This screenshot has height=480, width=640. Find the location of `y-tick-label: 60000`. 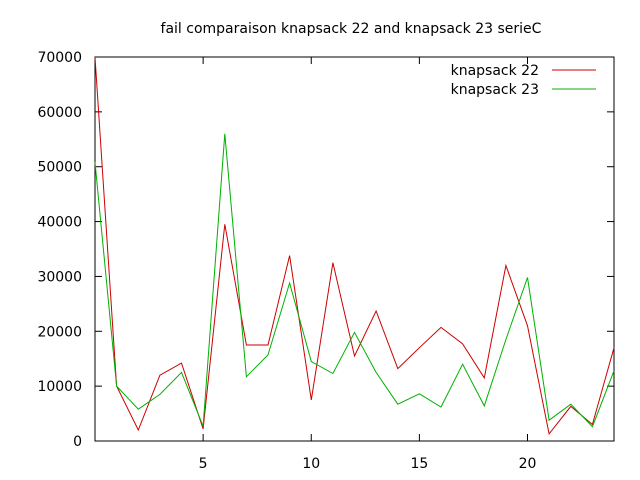

y-tick-label: 60000 is located at coordinates (59, 113).